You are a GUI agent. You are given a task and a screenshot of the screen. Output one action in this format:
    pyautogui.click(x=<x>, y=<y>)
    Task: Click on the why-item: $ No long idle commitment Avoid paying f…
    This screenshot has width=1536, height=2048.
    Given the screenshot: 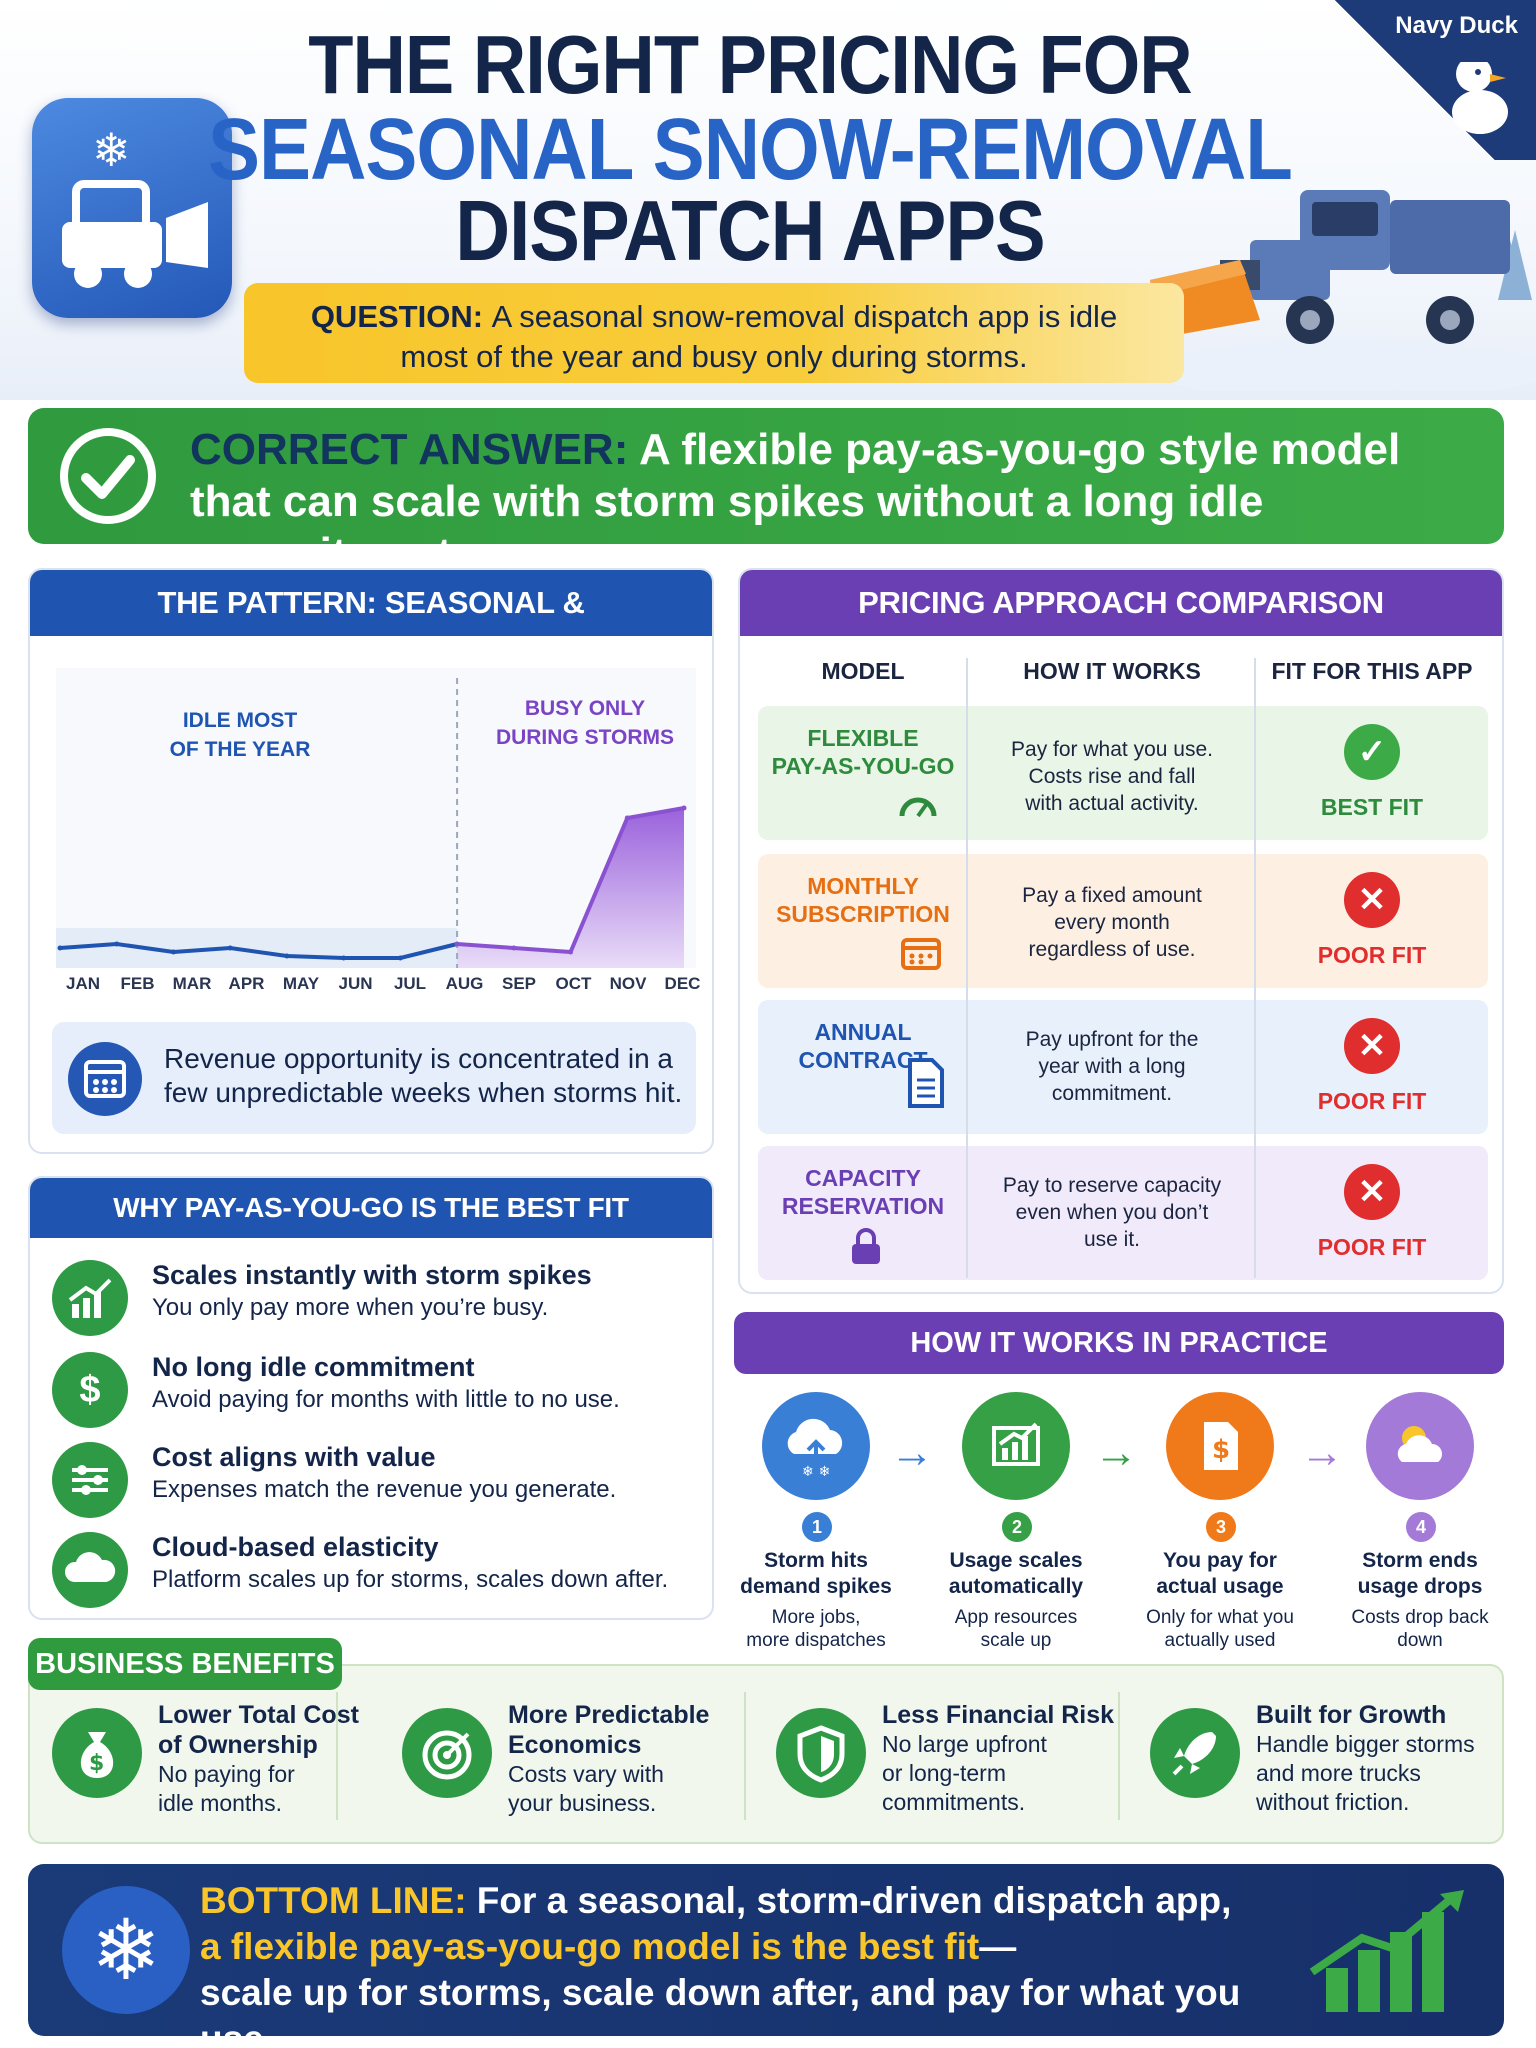 What is the action you would take?
    pyautogui.click(x=372, y=1390)
    